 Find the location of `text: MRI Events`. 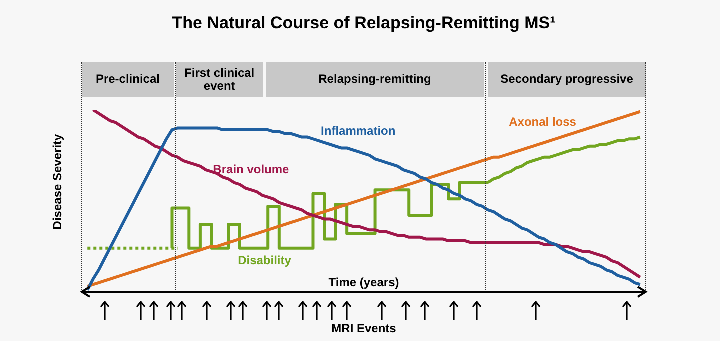

text: MRI Events is located at coordinates (364, 328).